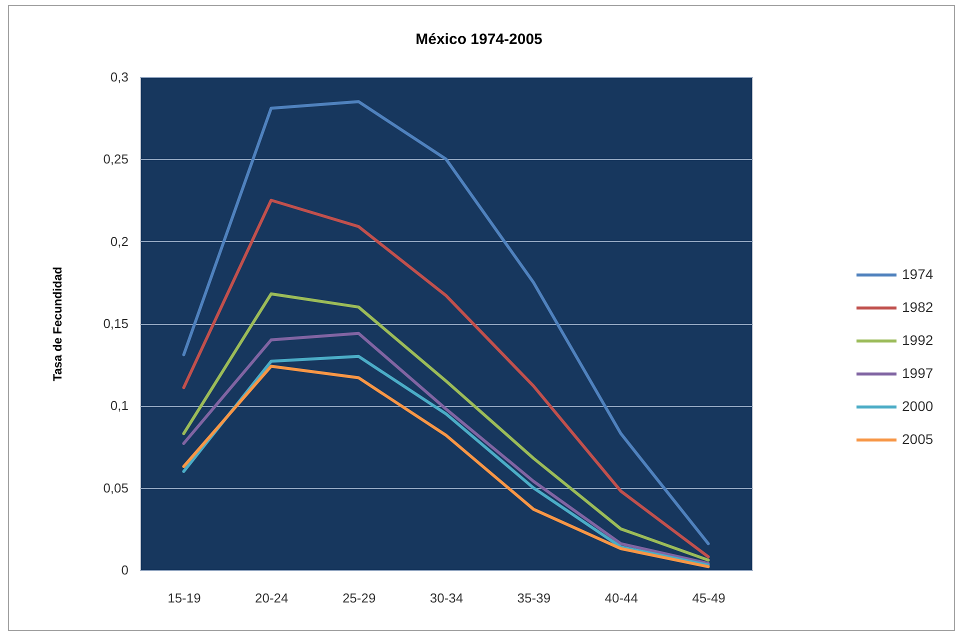 The width and height of the screenshot is (958, 634). Describe the element at coordinates (119, 406) in the screenshot. I see `y-tick-label: 0,1` at that location.